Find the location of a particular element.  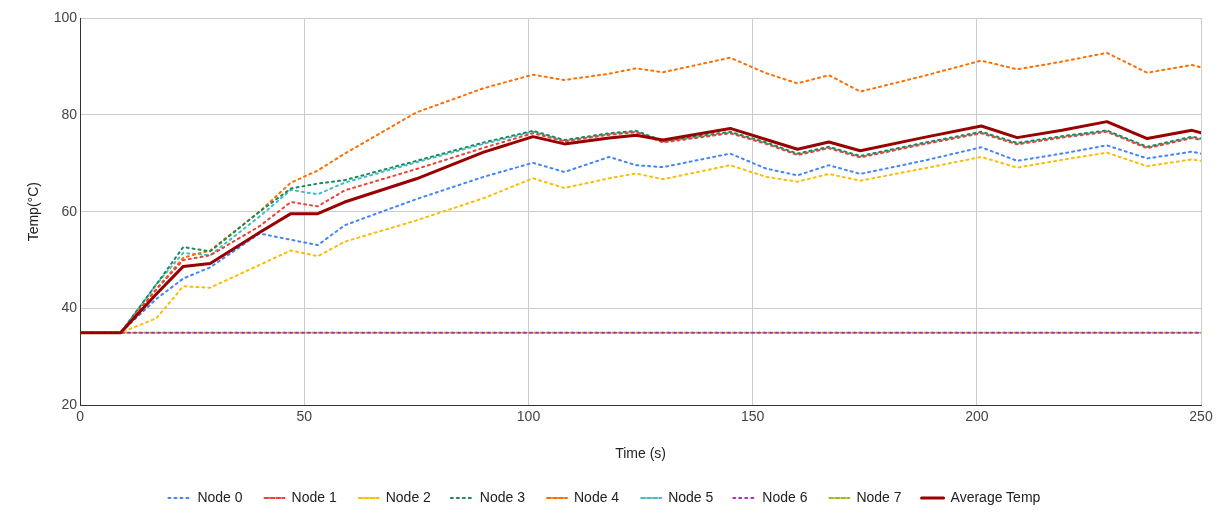

y-axis-title: Temp(°C) is located at coordinates (33, 212).